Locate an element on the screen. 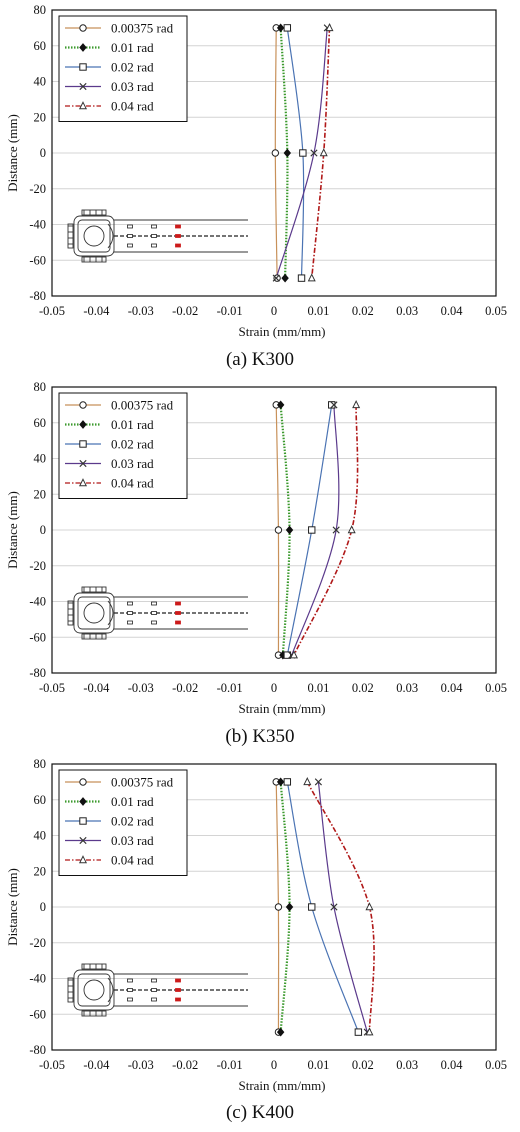 The width and height of the screenshot is (520, 1132). x-tick-label: -0.04 is located at coordinates (96, 311).